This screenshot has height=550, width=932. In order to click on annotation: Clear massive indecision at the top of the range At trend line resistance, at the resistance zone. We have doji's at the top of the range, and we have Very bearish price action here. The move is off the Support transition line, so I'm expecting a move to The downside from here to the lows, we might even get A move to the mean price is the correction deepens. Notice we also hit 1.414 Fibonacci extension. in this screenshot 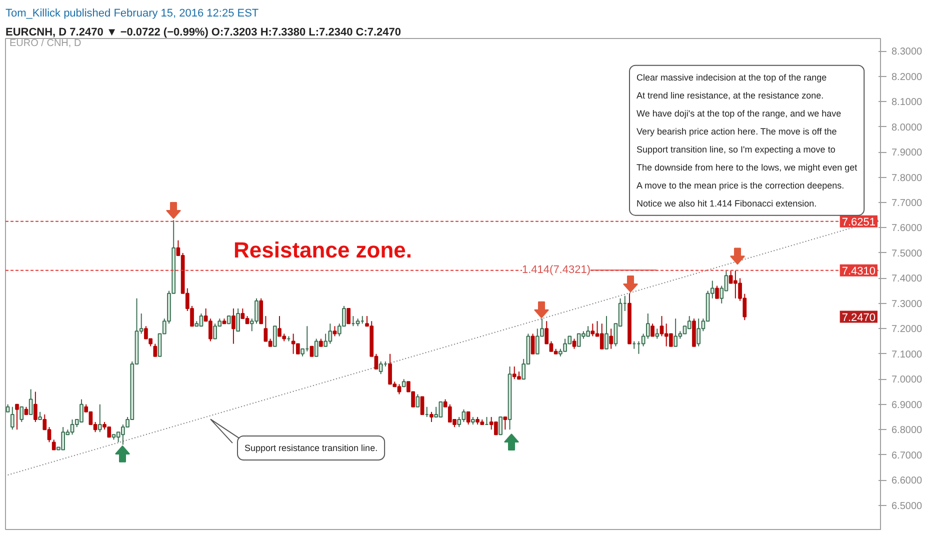, I will do `click(747, 140)`.